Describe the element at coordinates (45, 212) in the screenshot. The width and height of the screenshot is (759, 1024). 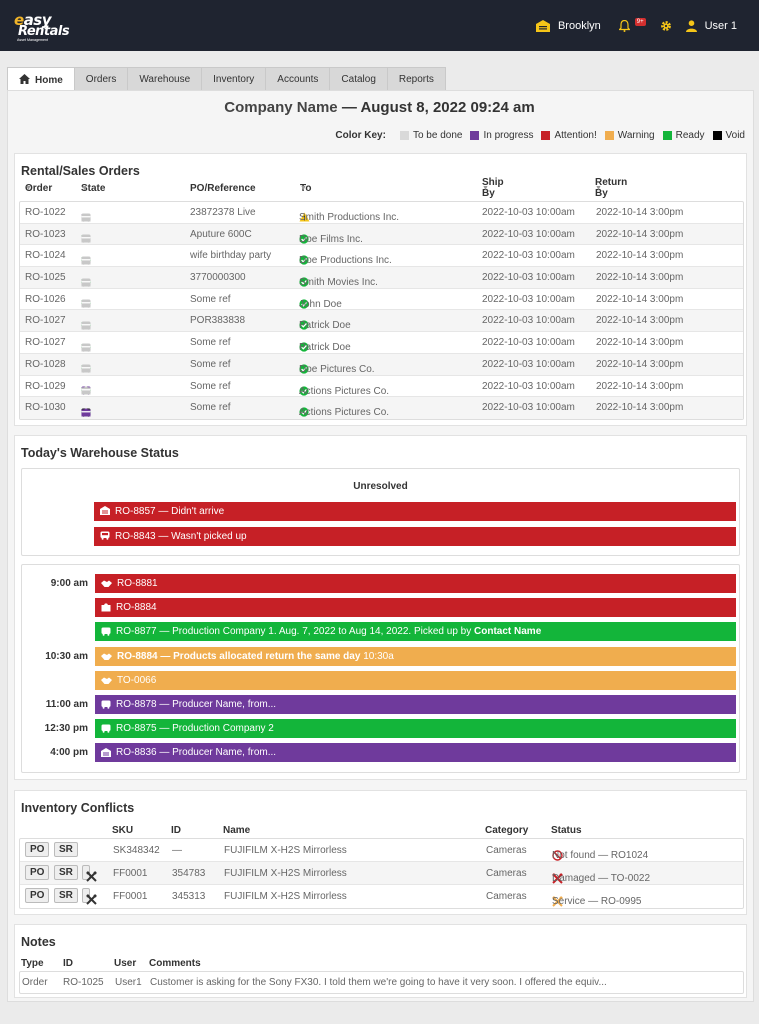
I see `order-id: RO-1022` at that location.